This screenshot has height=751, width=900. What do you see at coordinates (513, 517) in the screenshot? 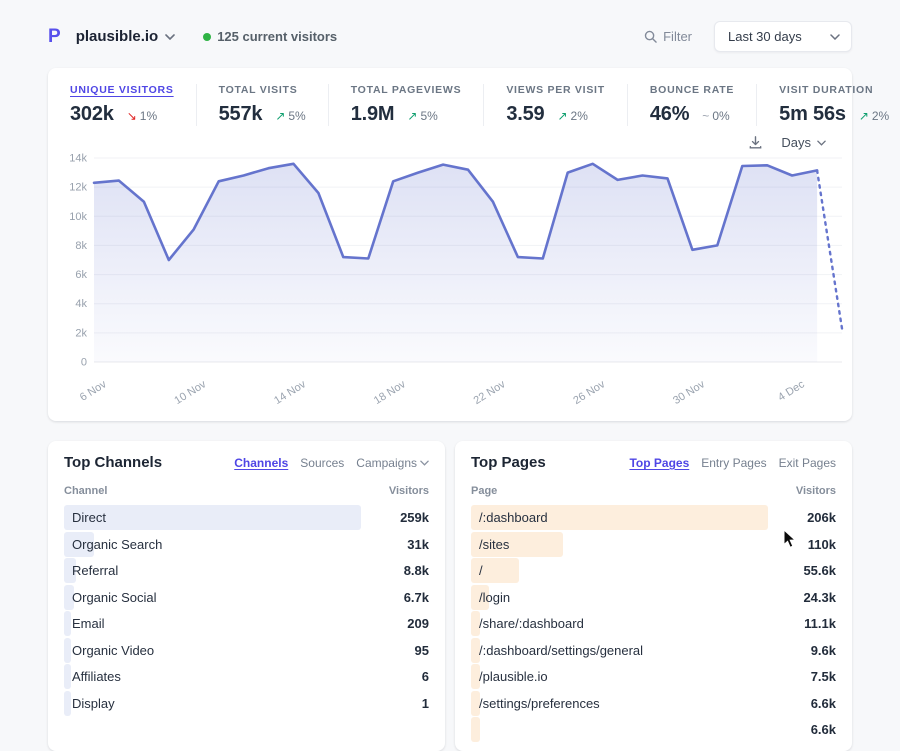
I see `row-name: /:dashboard` at bounding box center [513, 517].